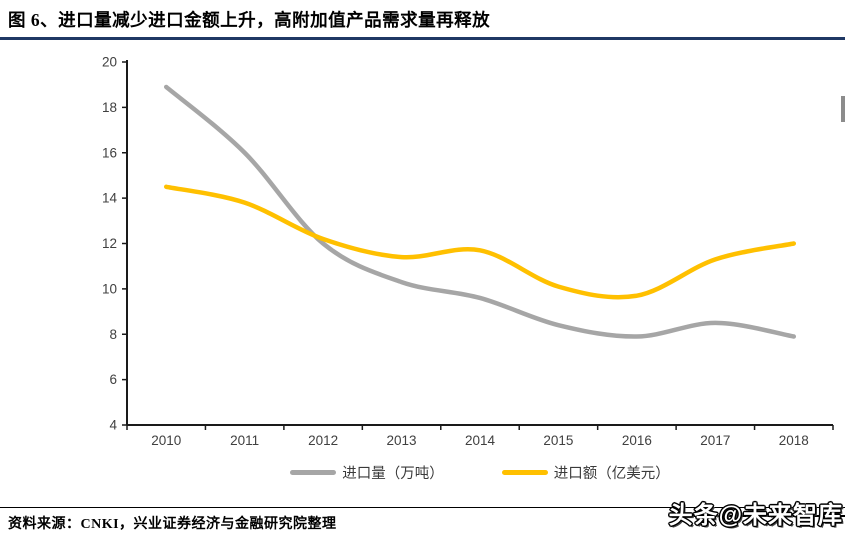  Describe the element at coordinates (611, 473) in the screenshot. I see `legend-label-value: 进口额（亿美元）` at that location.